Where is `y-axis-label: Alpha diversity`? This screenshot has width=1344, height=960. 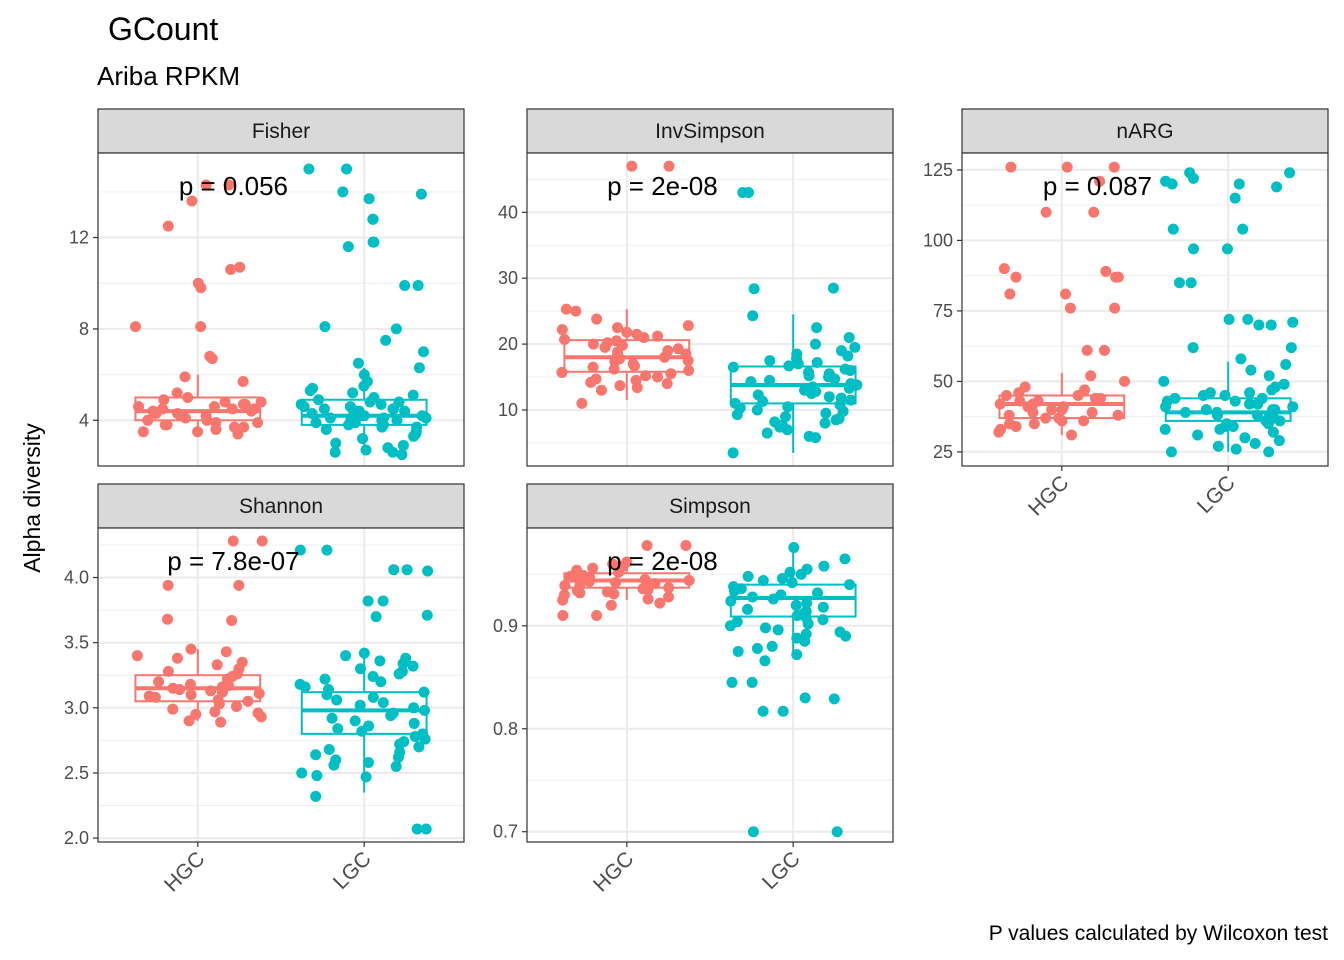 y-axis-label: Alpha diversity is located at coordinates (32, 498).